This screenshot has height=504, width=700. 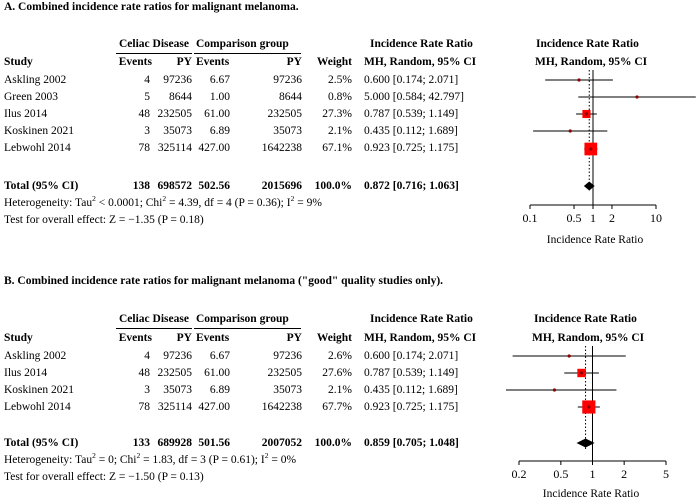 I want to click on x-tick-label: 0.5, so click(x=574, y=218).